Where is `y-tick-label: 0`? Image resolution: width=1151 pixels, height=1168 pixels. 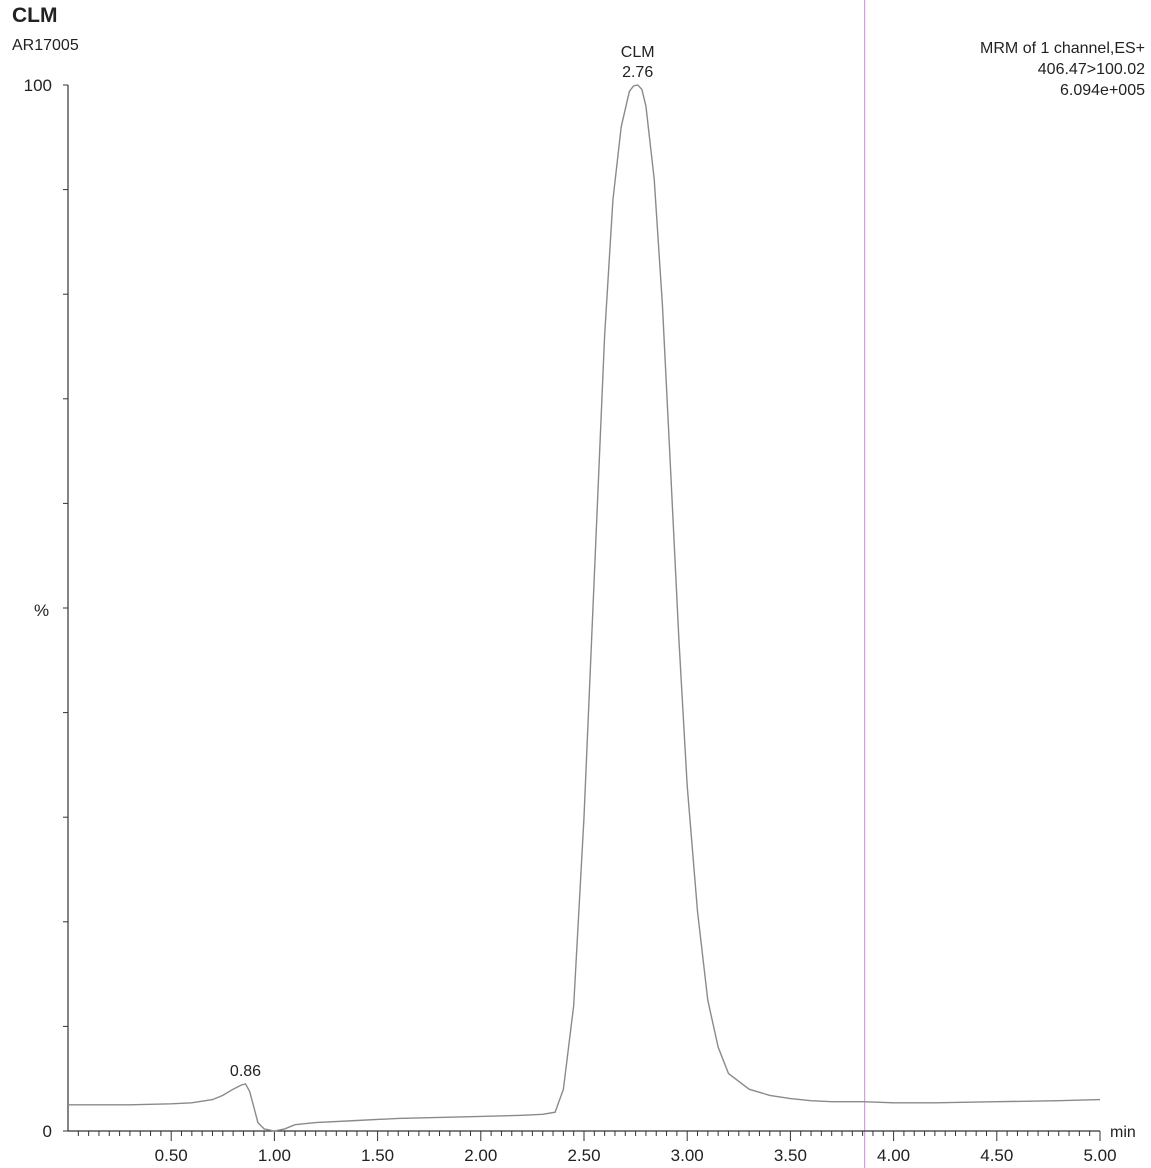
y-tick-label: 0 is located at coordinates (47, 1131).